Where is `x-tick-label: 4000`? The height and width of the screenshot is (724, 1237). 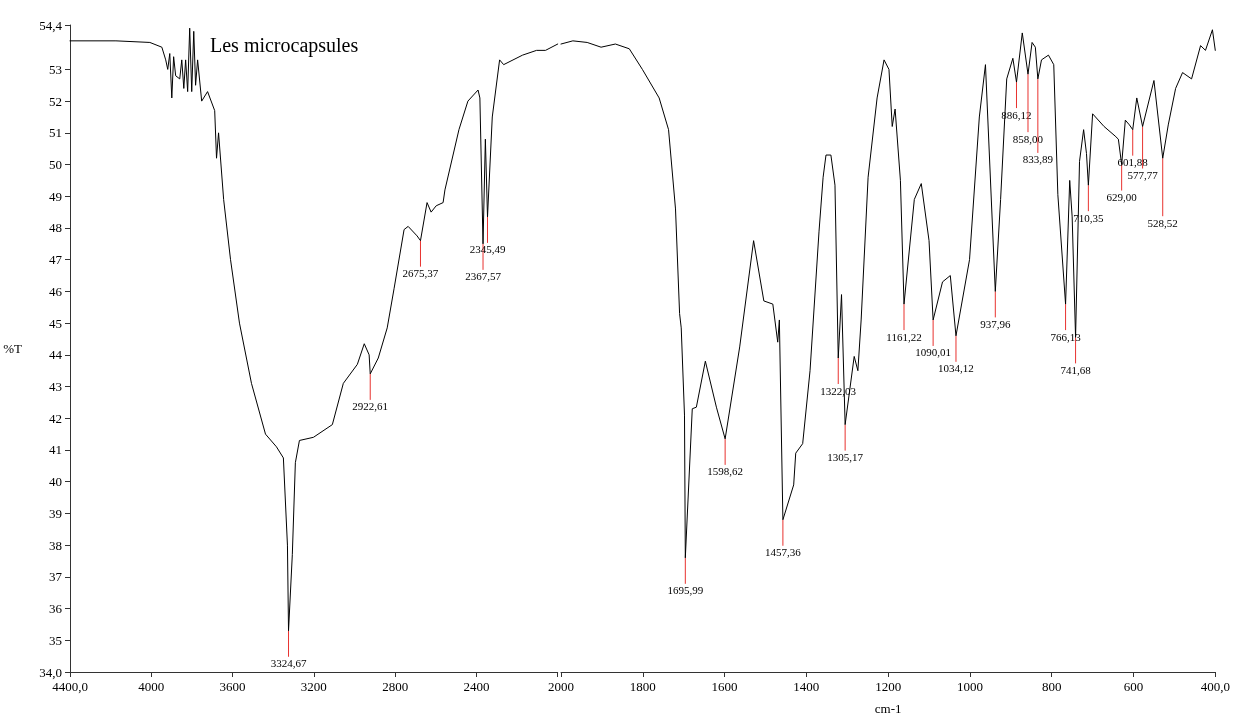 x-tick-label: 4000 is located at coordinates (151, 686).